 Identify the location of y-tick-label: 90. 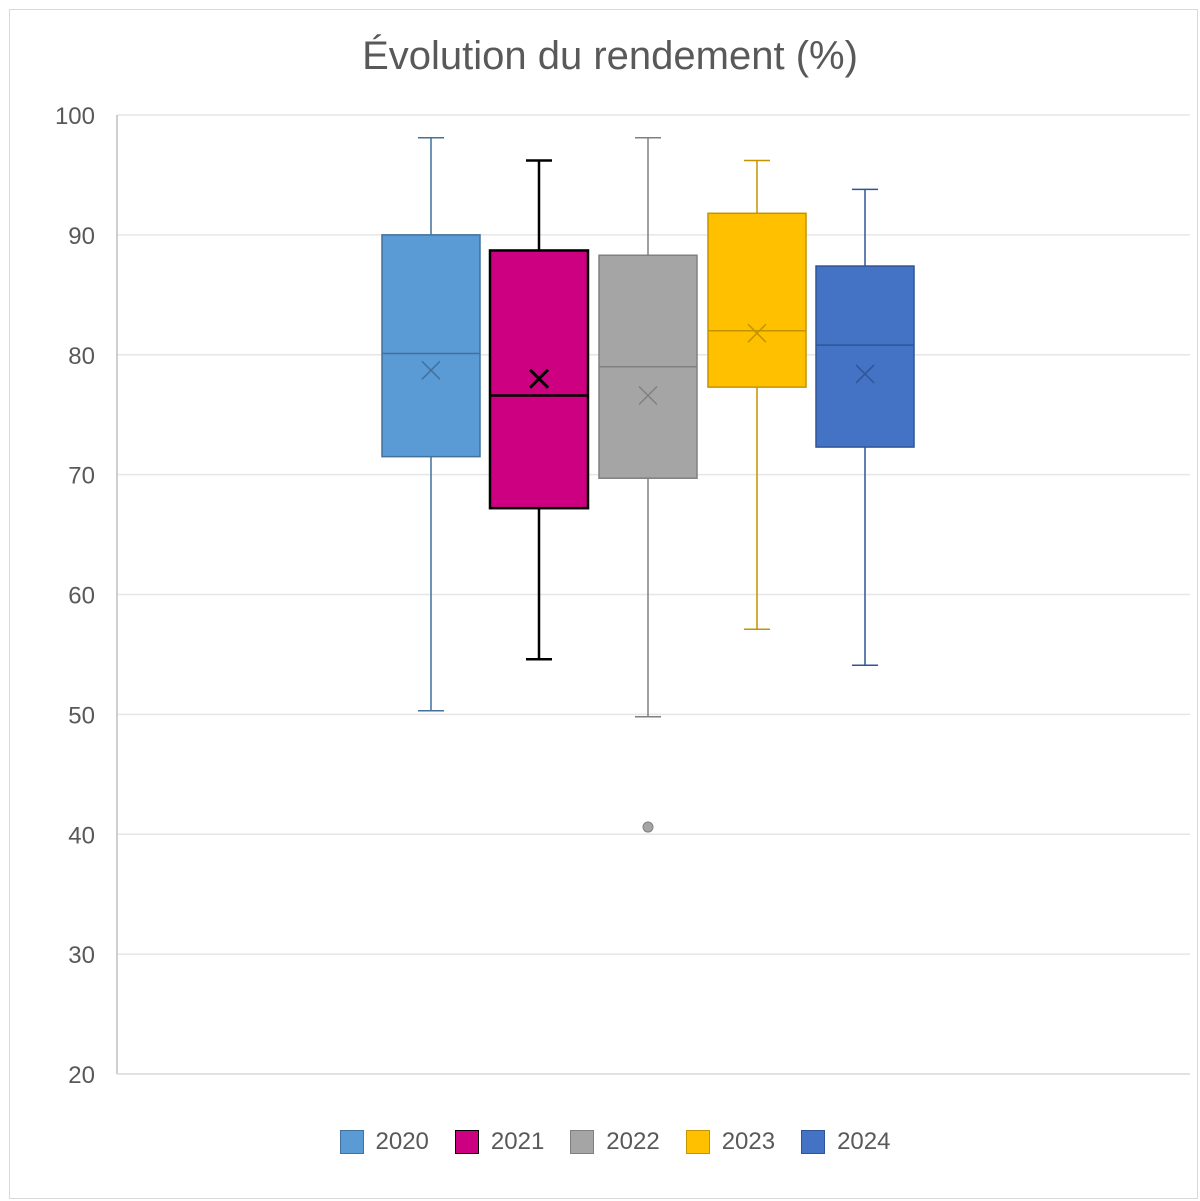
(81, 236).